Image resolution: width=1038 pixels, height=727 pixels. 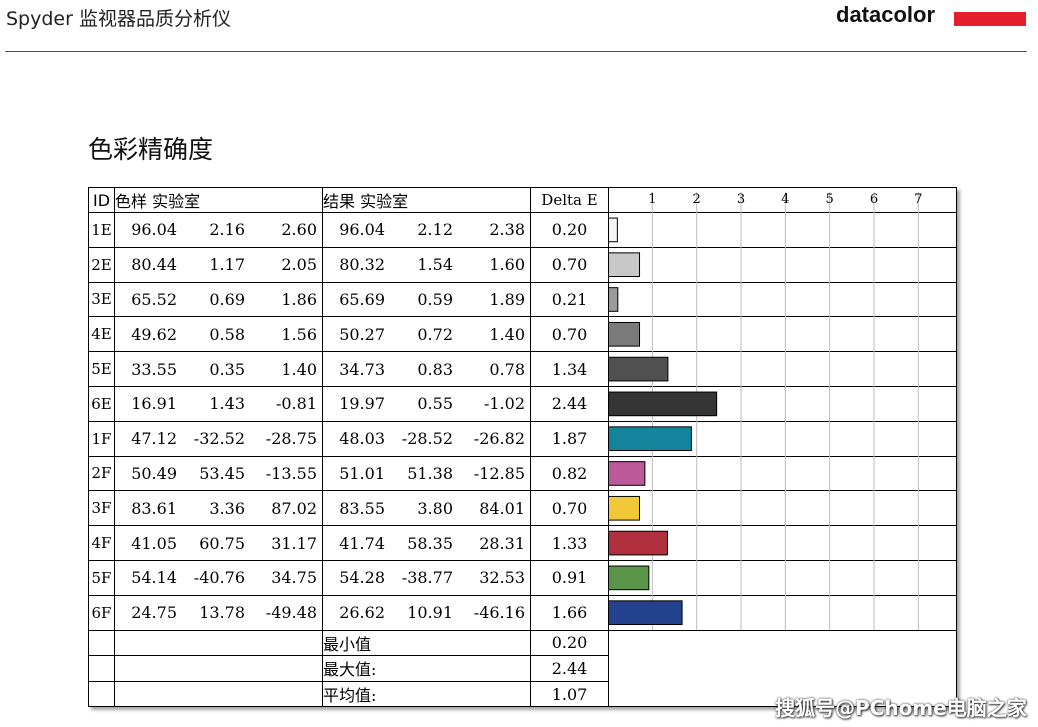 What do you see at coordinates (218, 612) in the screenshot?
I see `sample-lab: 24.75 13.78 -49.48` at bounding box center [218, 612].